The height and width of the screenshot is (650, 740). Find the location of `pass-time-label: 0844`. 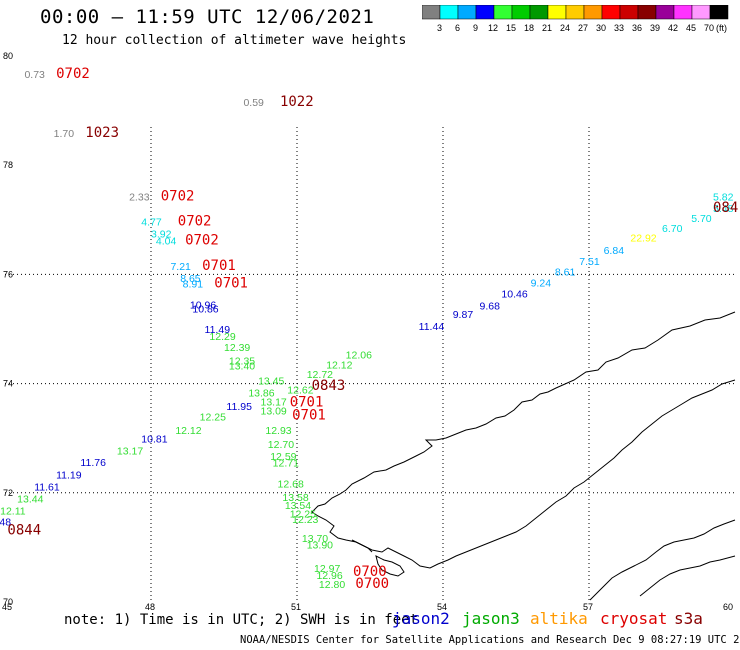

pass-time-label: 0844 is located at coordinates (24, 530).